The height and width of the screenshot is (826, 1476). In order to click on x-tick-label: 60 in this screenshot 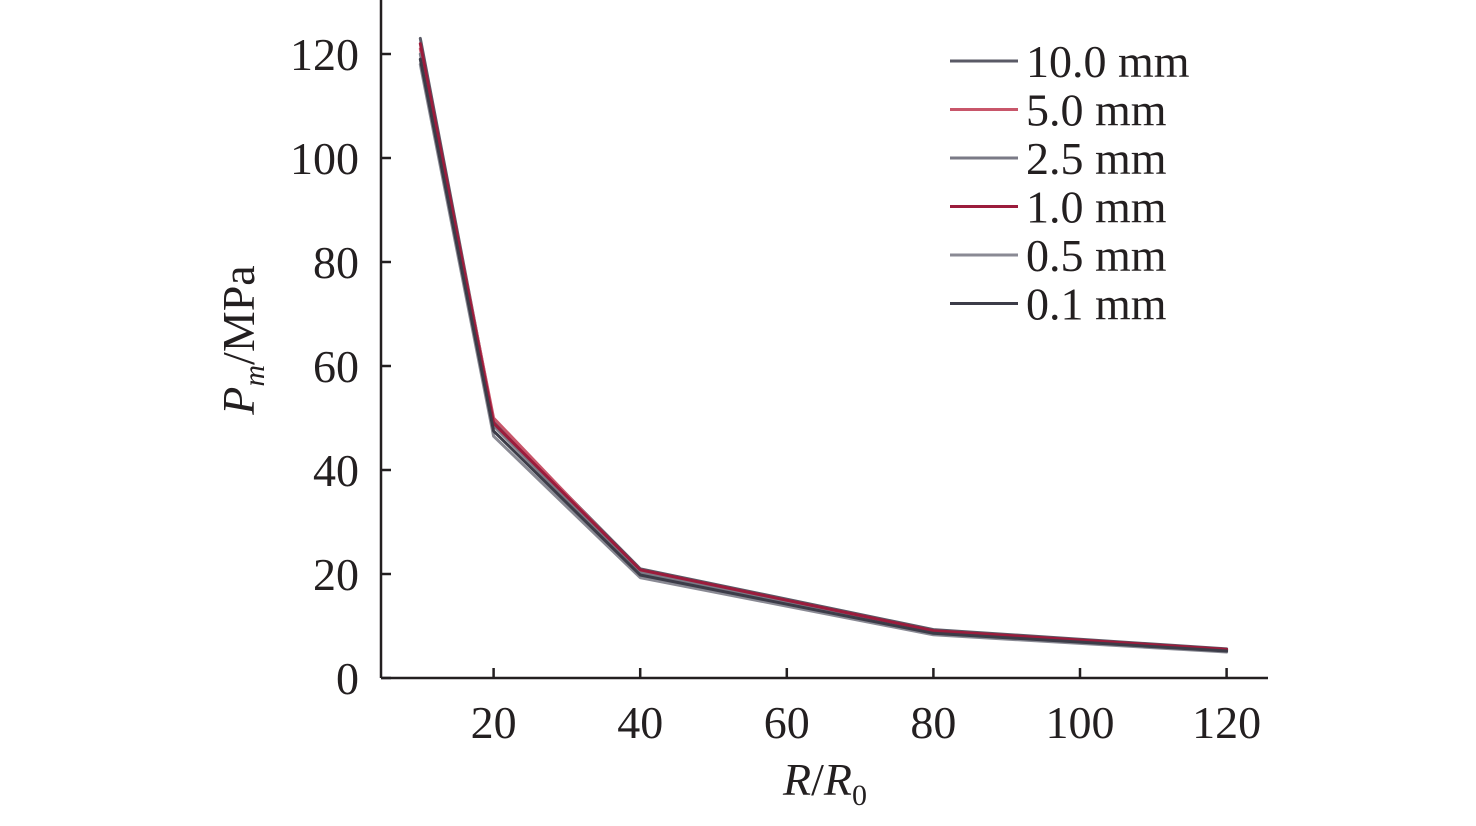, I will do `click(787, 722)`.